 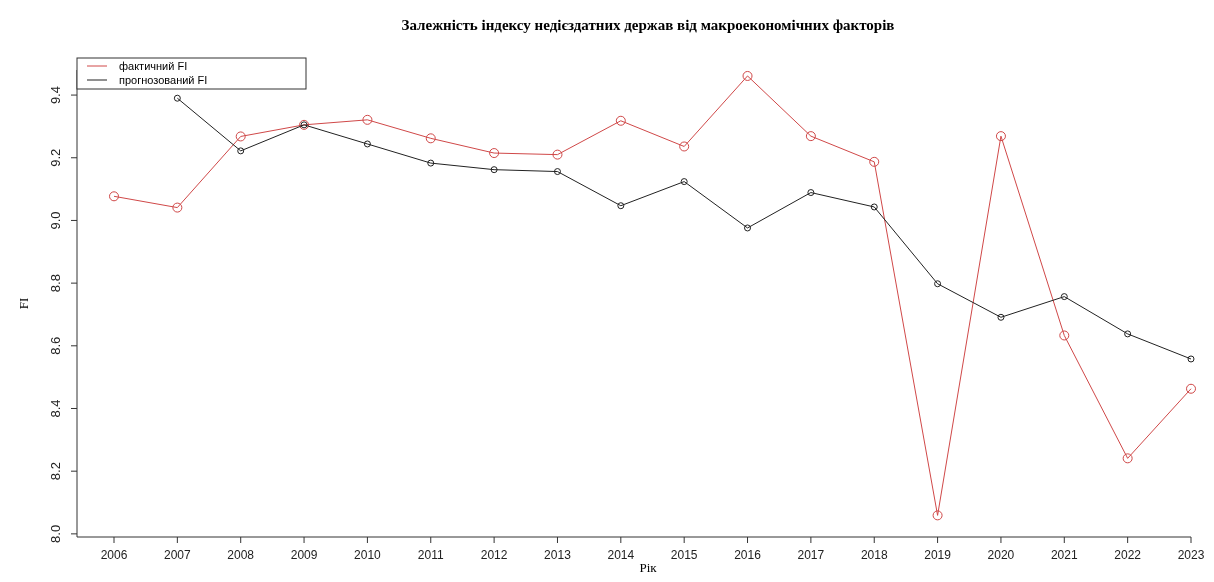 What do you see at coordinates (494, 555) in the screenshot?
I see `x-tick-label: 2012` at bounding box center [494, 555].